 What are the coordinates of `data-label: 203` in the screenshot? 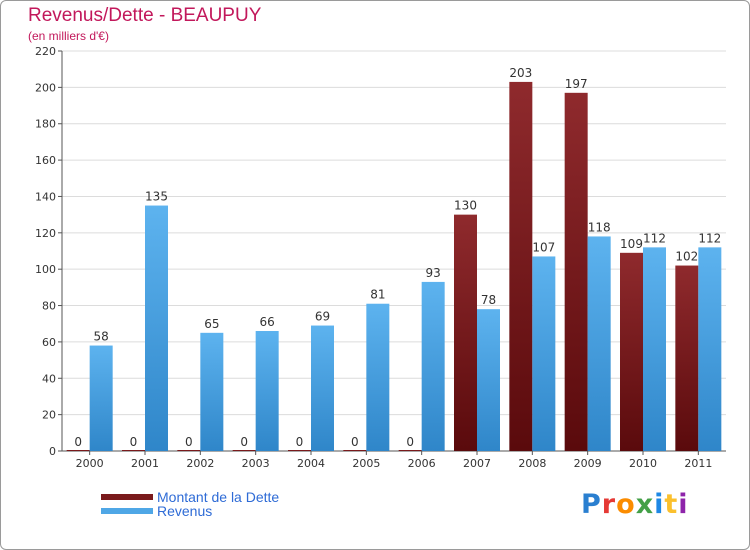 It's located at (520, 73).